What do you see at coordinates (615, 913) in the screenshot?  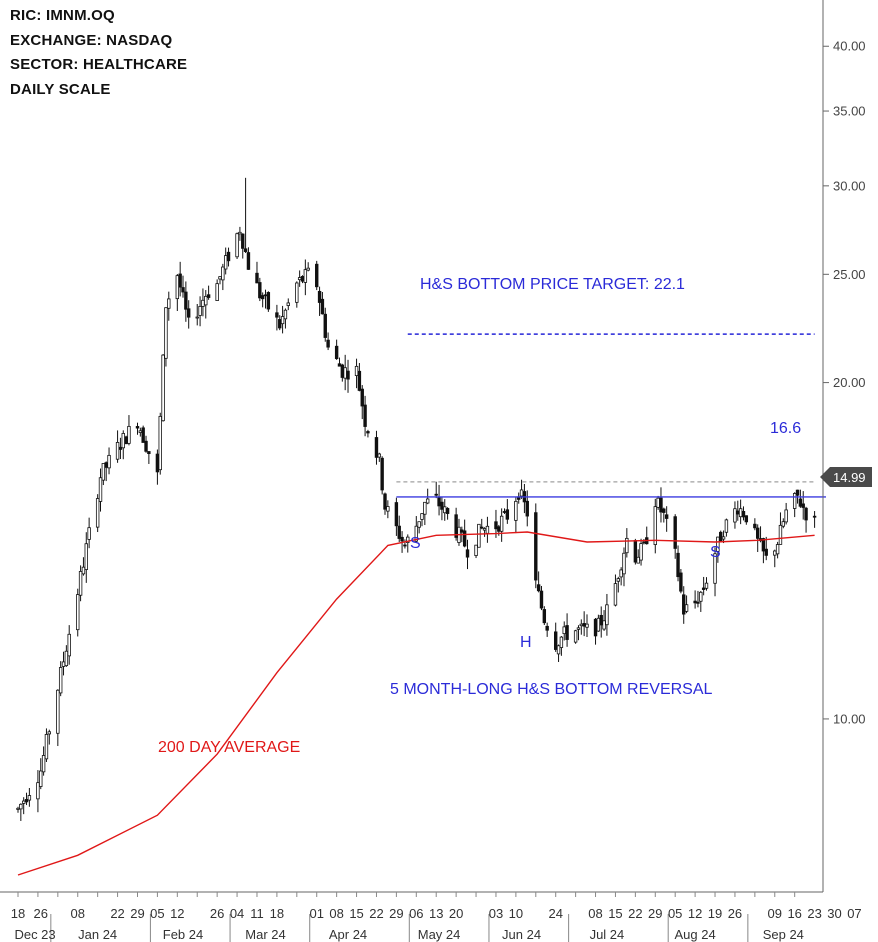 I see `x-day-label: 15` at bounding box center [615, 913].